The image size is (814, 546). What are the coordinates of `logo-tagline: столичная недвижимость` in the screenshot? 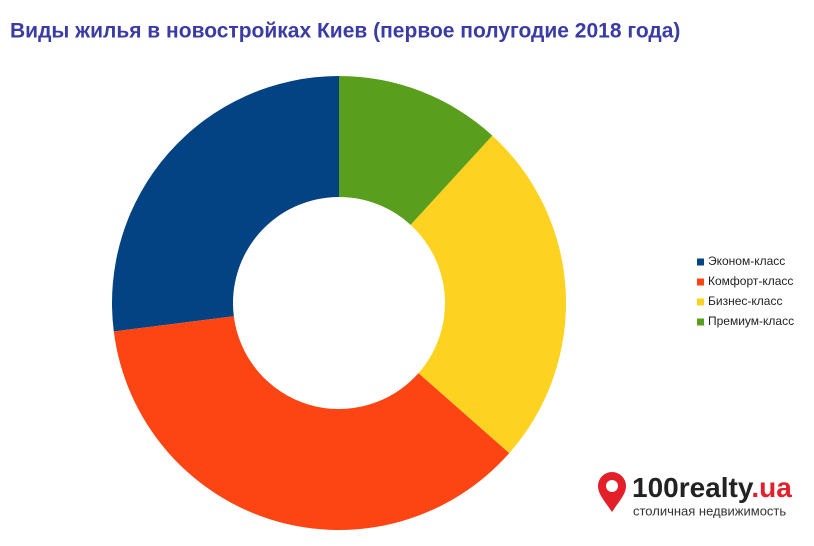 It's located at (709, 510).